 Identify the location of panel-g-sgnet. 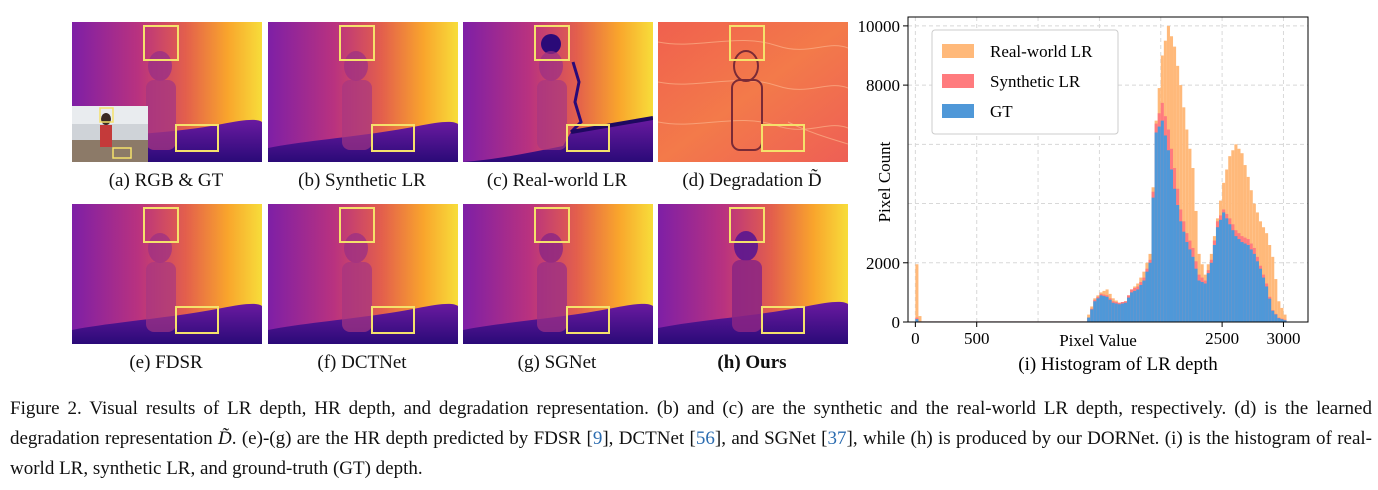
(558, 274).